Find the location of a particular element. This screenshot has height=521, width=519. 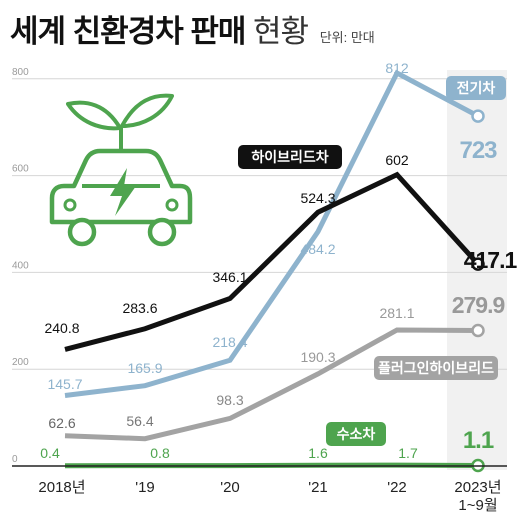

y-tick-label: 400 is located at coordinates (20, 265).